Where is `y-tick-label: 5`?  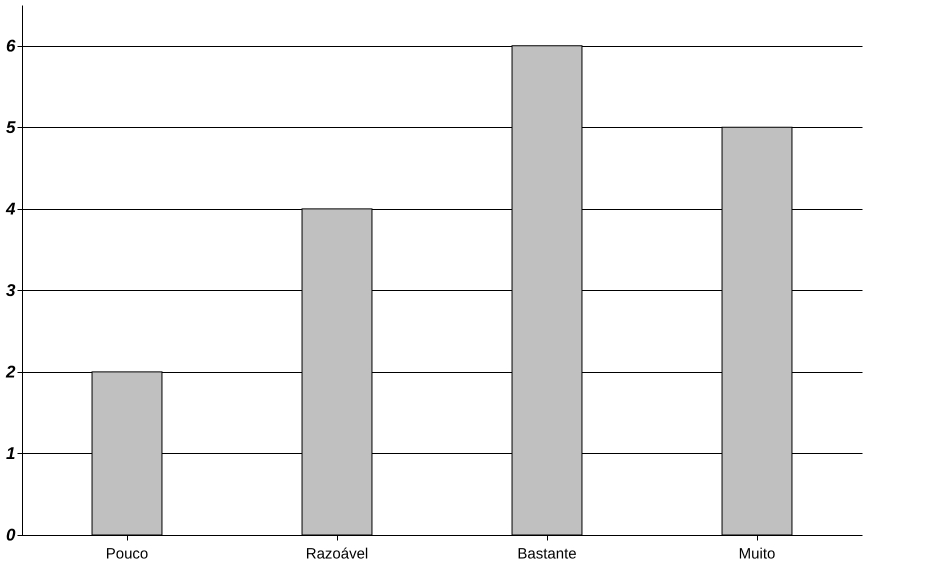
y-tick-label: 5 is located at coordinates (11, 127).